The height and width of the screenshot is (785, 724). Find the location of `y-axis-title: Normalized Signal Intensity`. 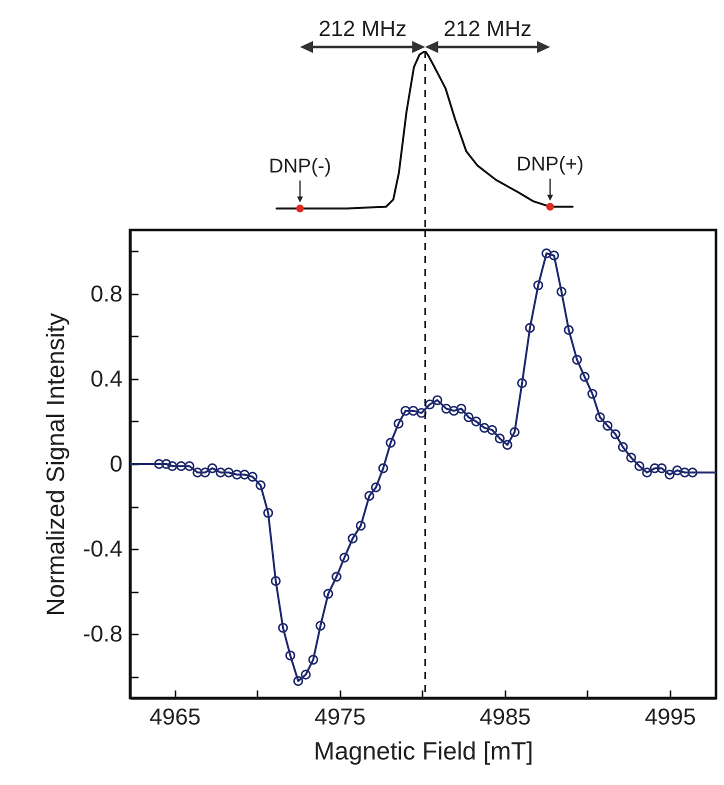

y-axis-title: Normalized Signal Intensity is located at coordinates (56, 464).